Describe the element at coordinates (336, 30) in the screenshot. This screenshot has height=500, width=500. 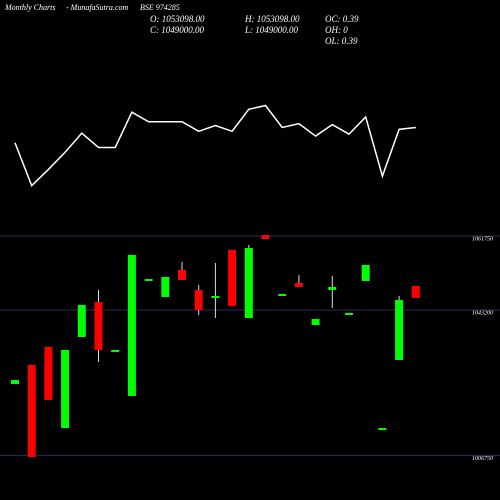
I see `info: OH: 0` at that location.